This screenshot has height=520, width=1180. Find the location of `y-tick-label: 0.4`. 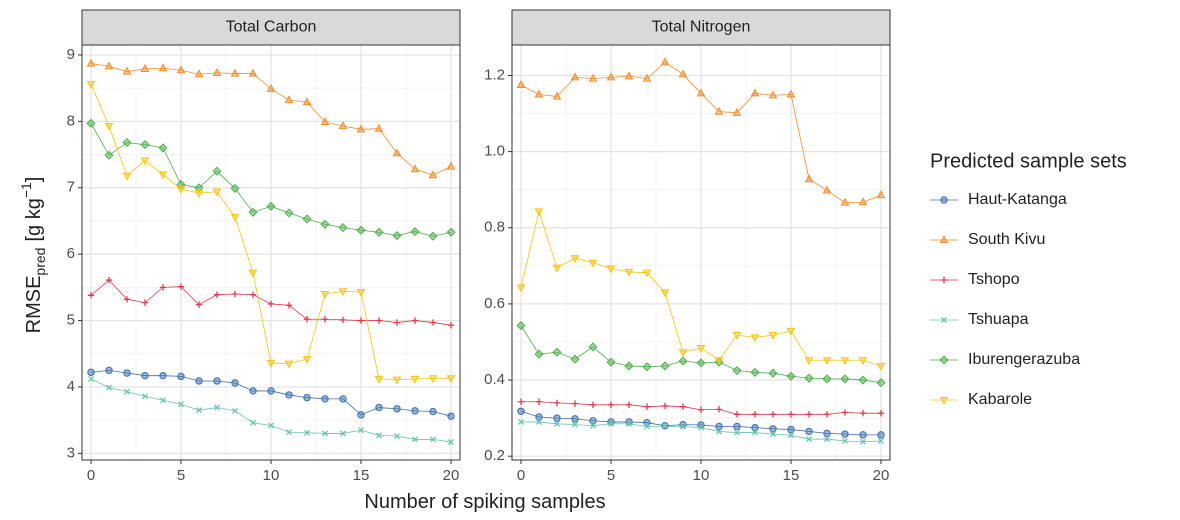

y-tick-label: 0.4 is located at coordinates (494, 379).